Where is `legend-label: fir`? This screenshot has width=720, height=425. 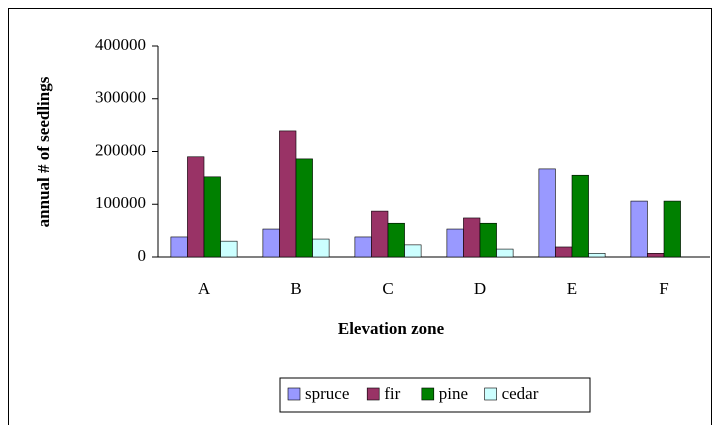 legend-label: fir is located at coordinates (392, 393).